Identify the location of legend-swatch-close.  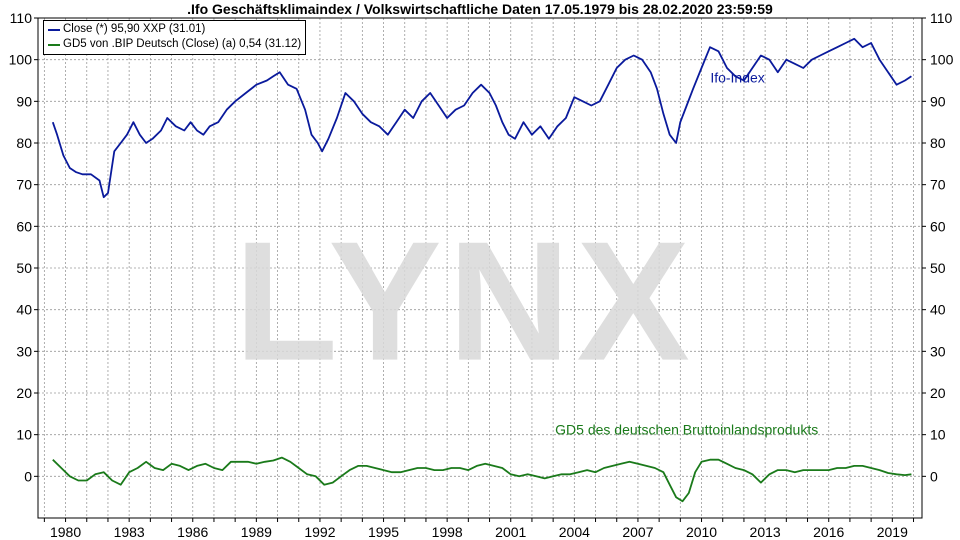
(54, 29).